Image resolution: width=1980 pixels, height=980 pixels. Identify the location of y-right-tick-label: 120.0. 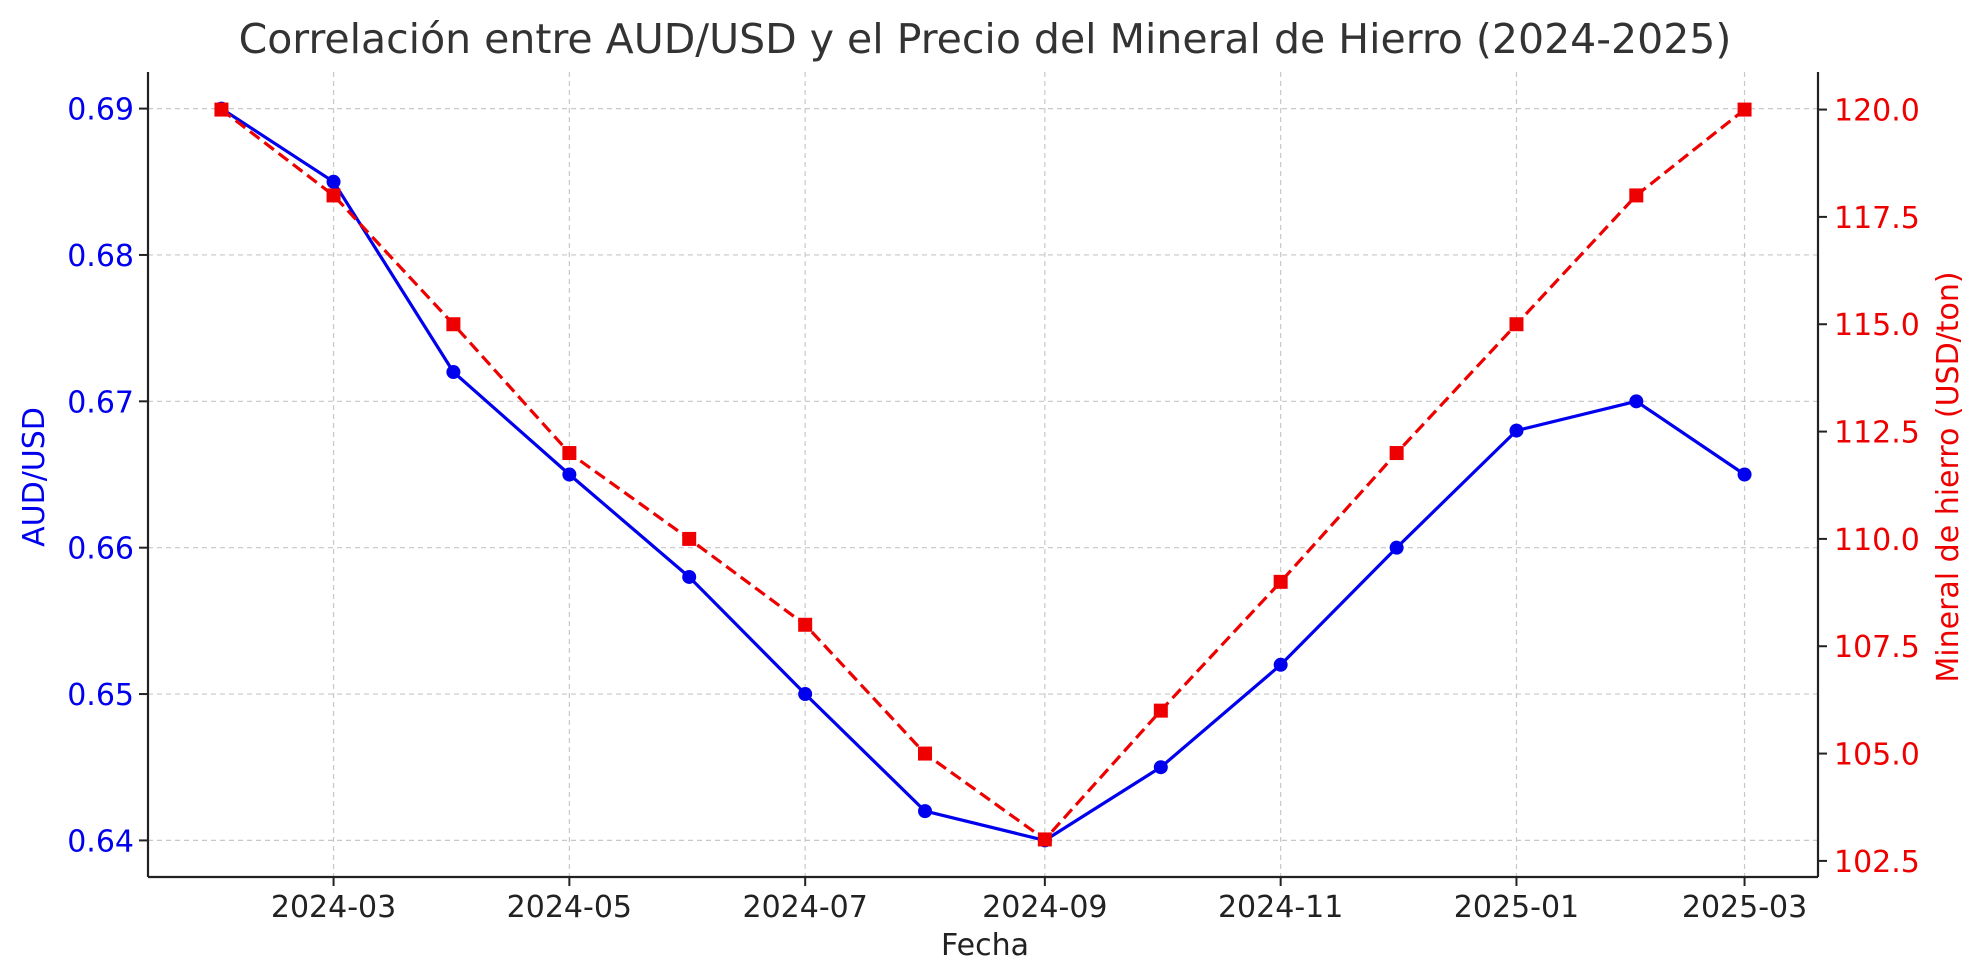
(1877, 111).